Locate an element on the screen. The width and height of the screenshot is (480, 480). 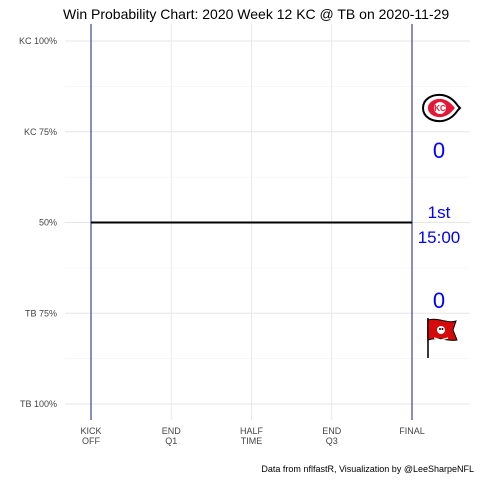
y-tick-label: TB 75% is located at coordinates (41, 313).